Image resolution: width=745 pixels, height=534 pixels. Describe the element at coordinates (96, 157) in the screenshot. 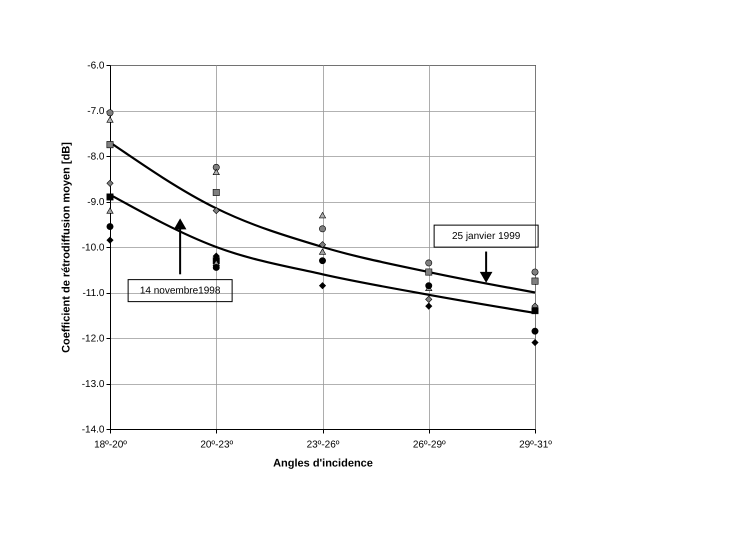

I see `y-tick-label: -8.0` at that location.